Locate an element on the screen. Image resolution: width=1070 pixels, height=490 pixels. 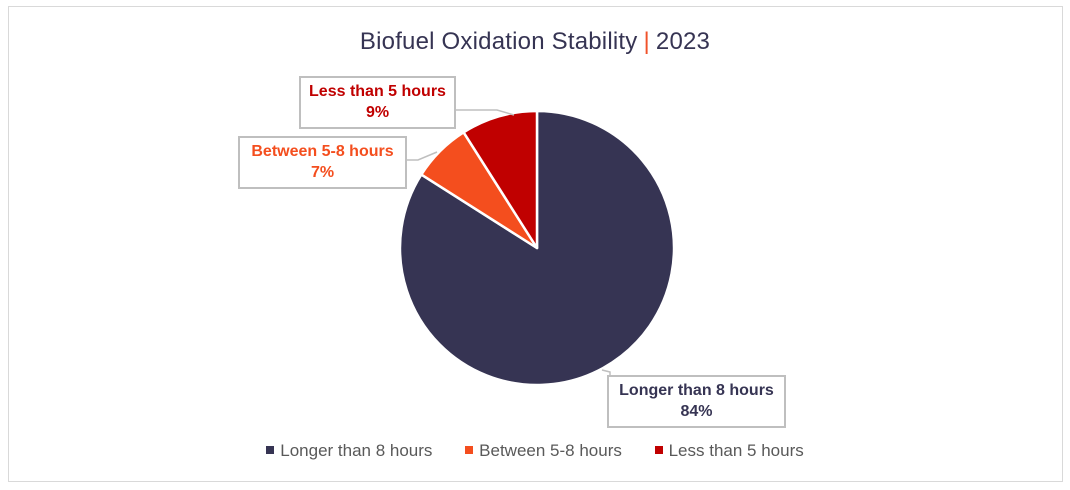
leader-line-between is located at coordinates (422, 156).